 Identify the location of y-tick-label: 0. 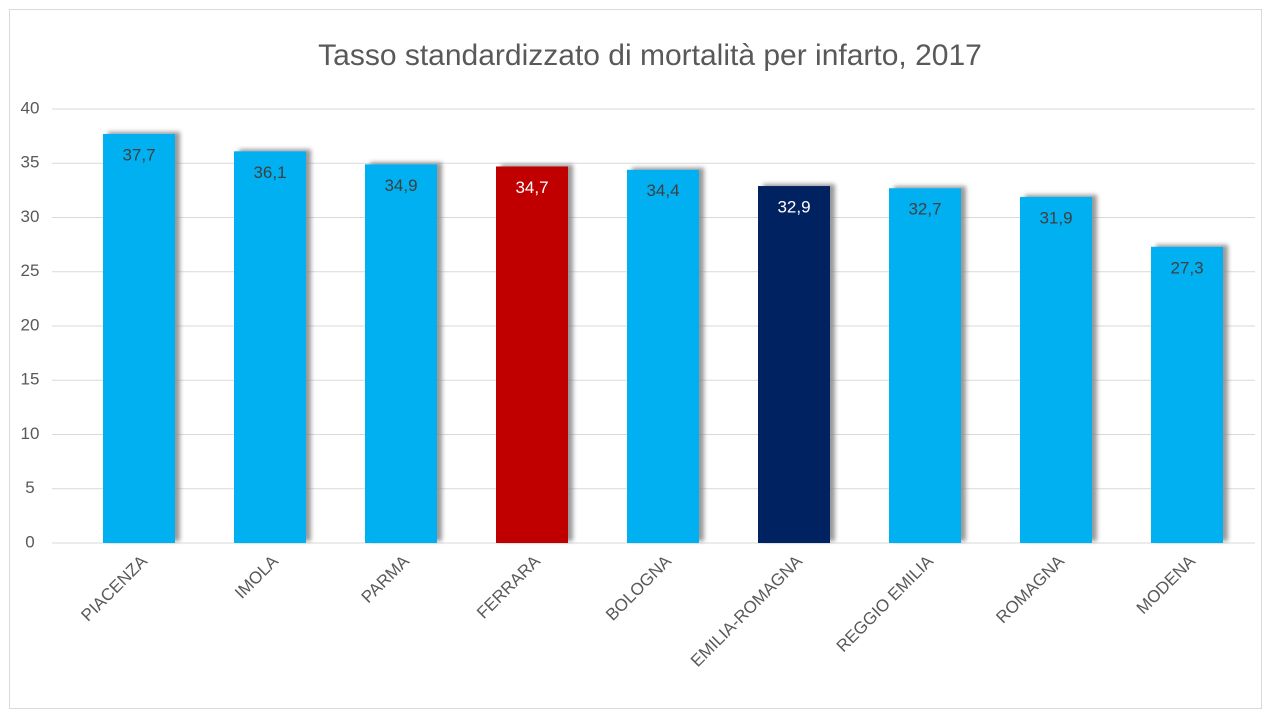
(29, 541).